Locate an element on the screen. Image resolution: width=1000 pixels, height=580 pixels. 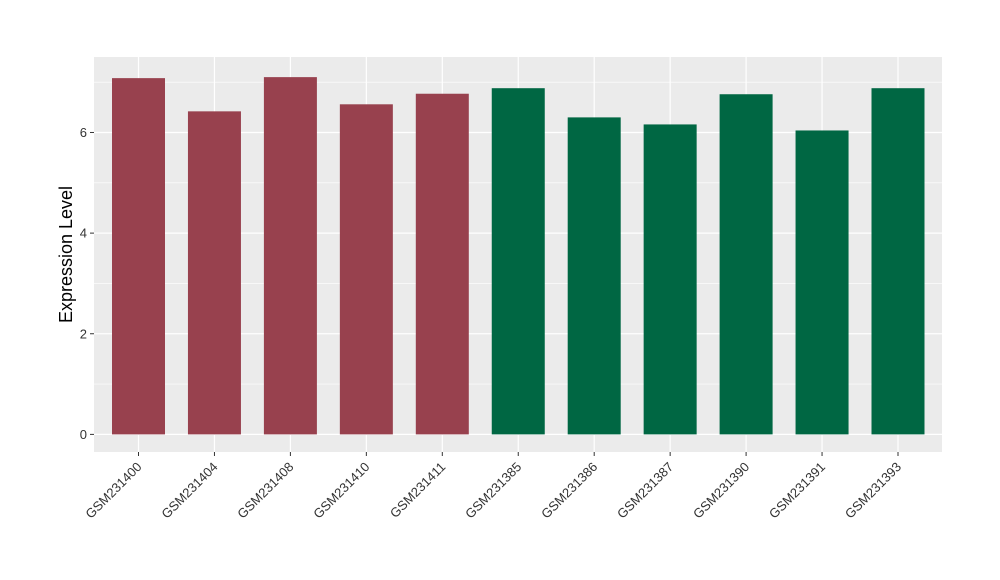
y-tick-label: 6 is located at coordinates (83, 132).